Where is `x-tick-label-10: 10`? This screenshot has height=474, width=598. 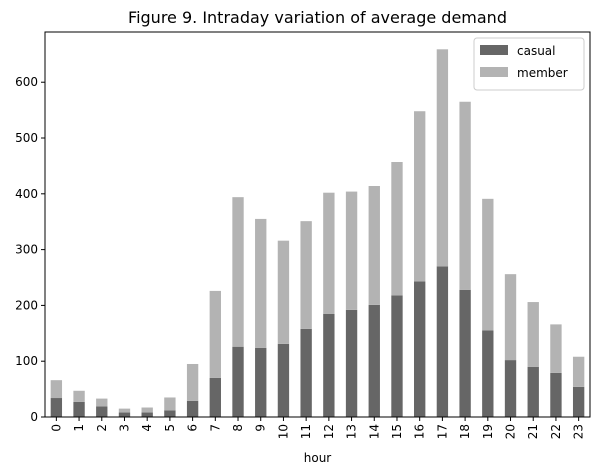
x-tick-label-10: 10 is located at coordinates (283, 431).